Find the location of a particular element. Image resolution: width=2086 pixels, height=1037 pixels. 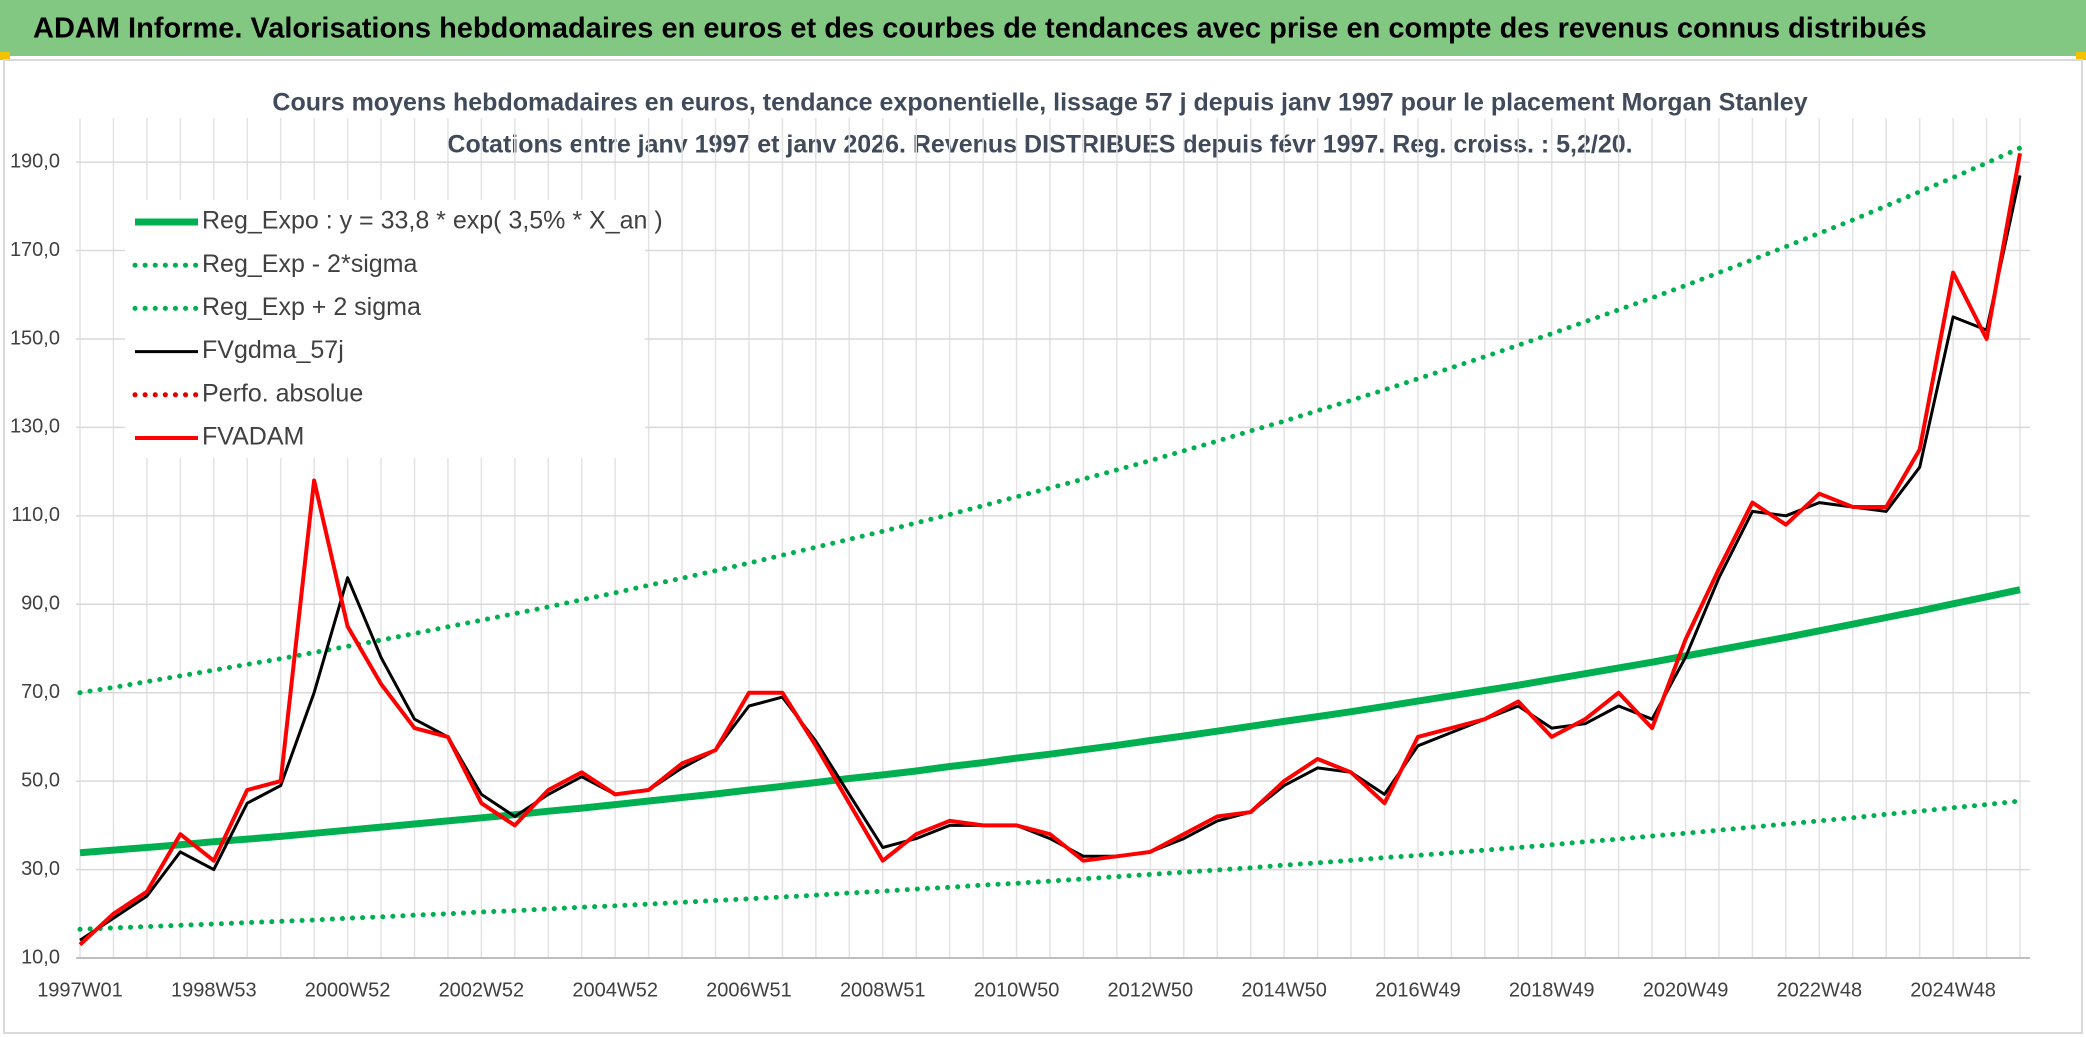

x-tick-label: 2018W49 is located at coordinates (1552, 990).